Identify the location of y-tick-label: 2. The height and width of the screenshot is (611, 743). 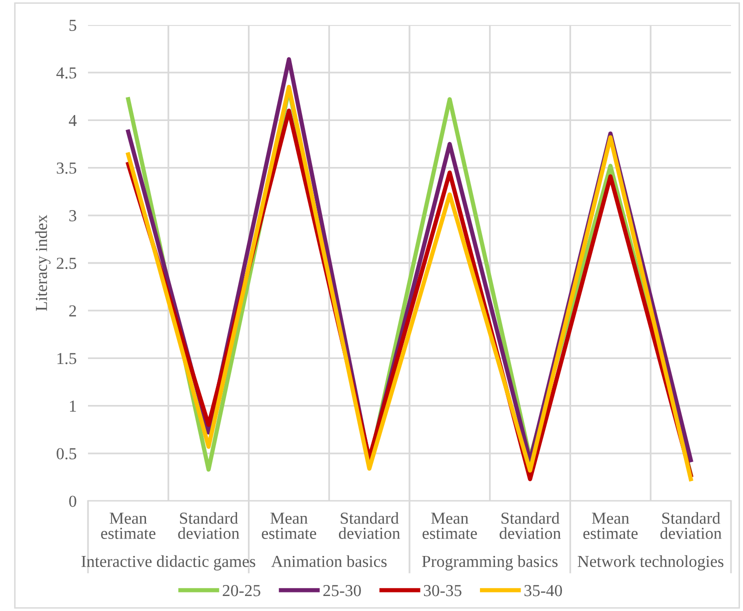
(72, 310).